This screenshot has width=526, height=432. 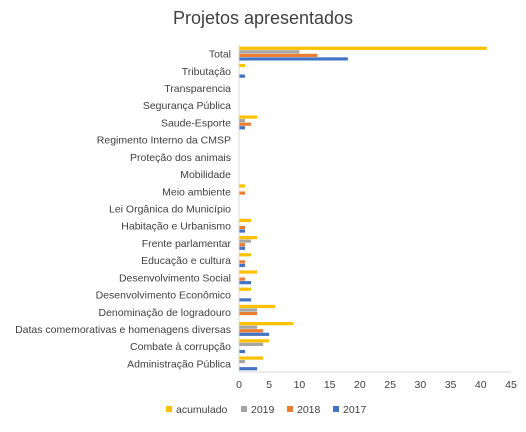 I want to click on category-label: Desenvolvimento Social, so click(x=175, y=278).